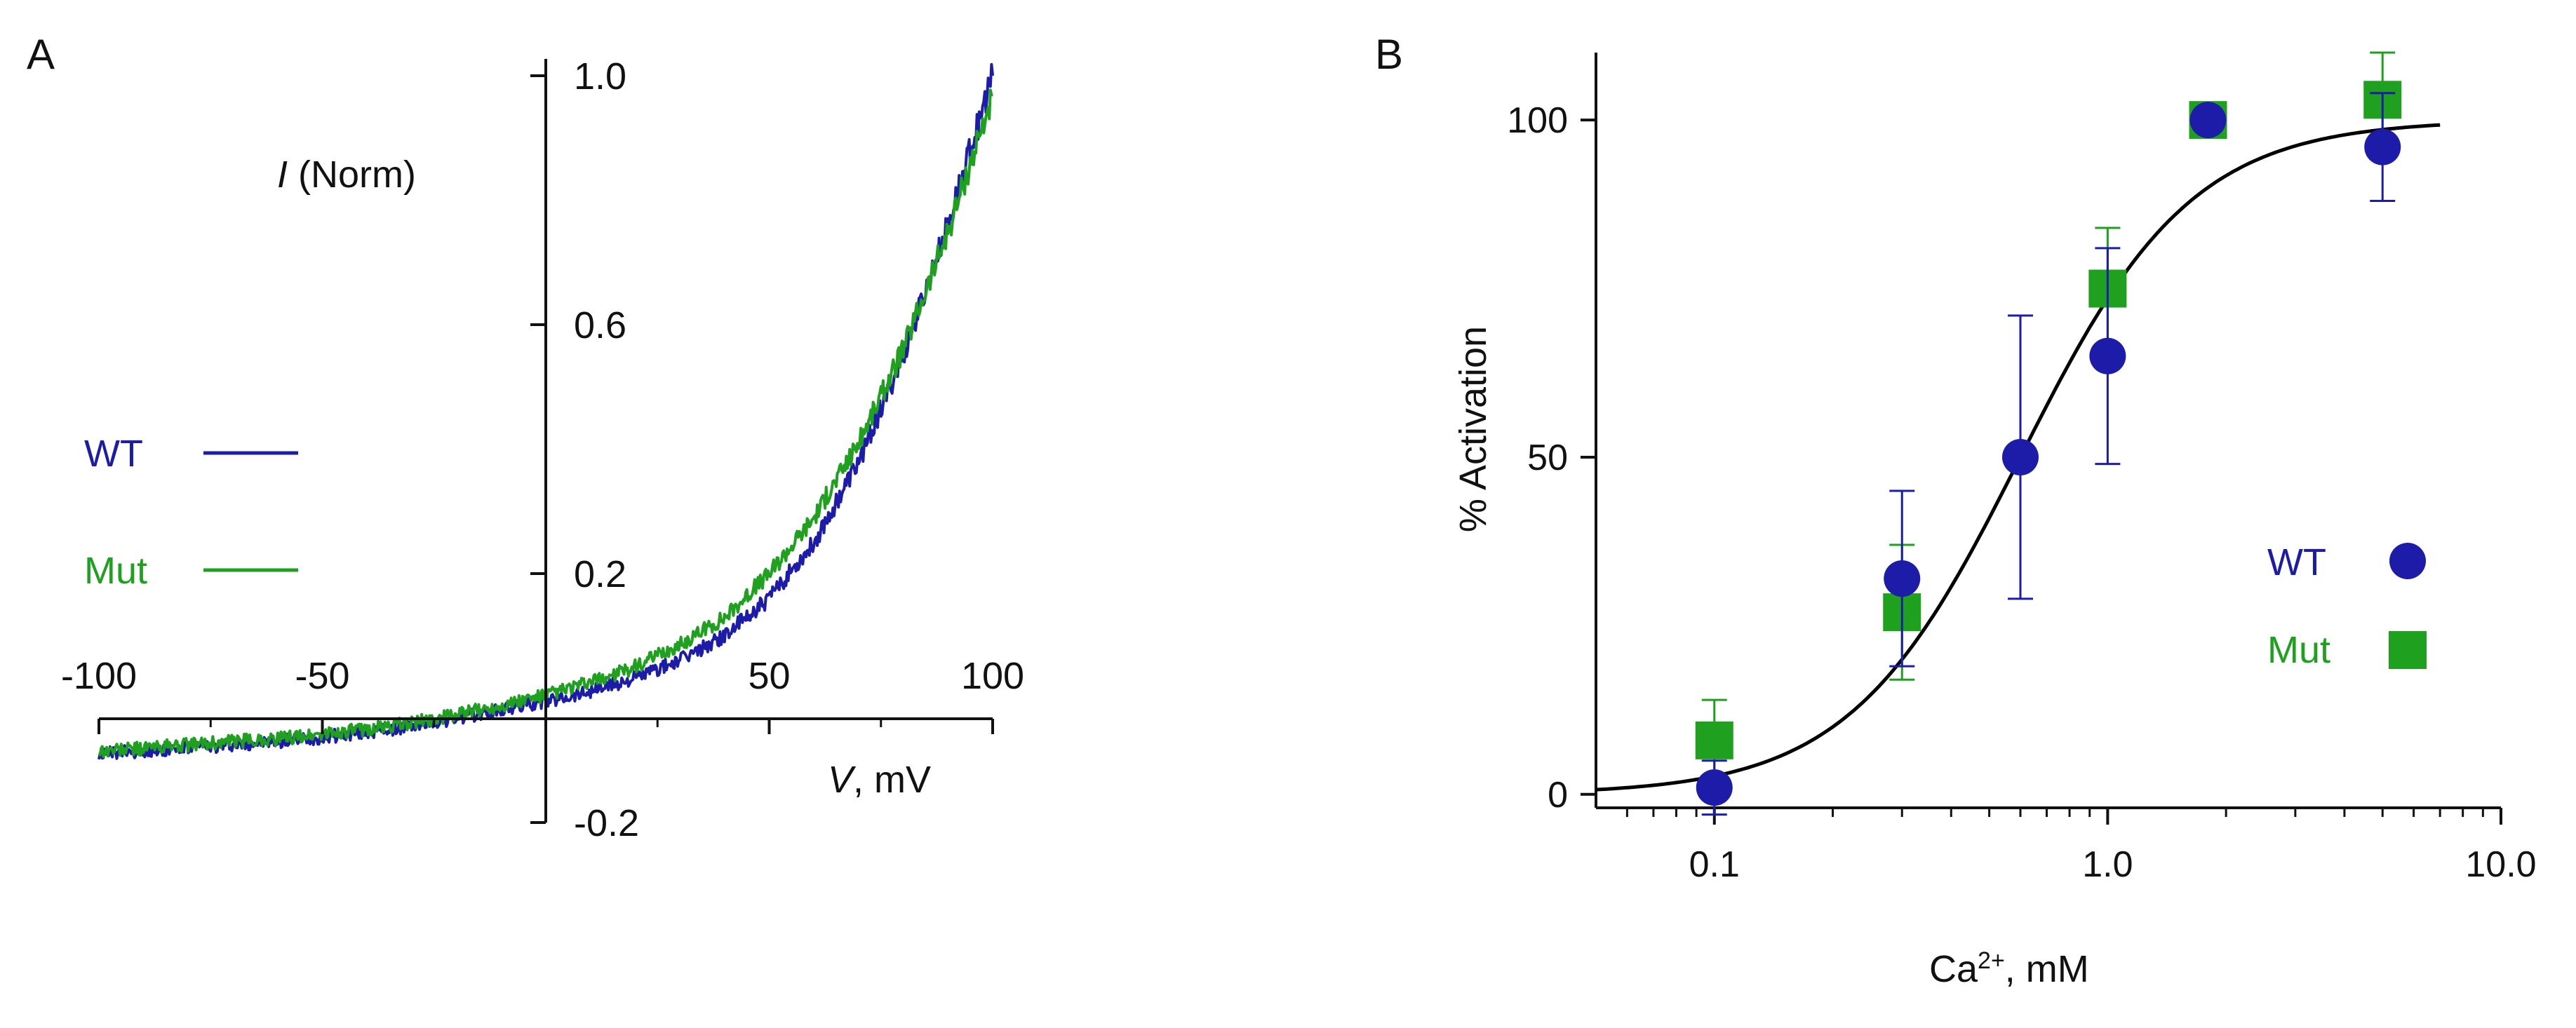 The image size is (2576, 1028). What do you see at coordinates (1548, 458) in the screenshot?
I see `panel-b-y-tick-label: 50` at bounding box center [1548, 458].